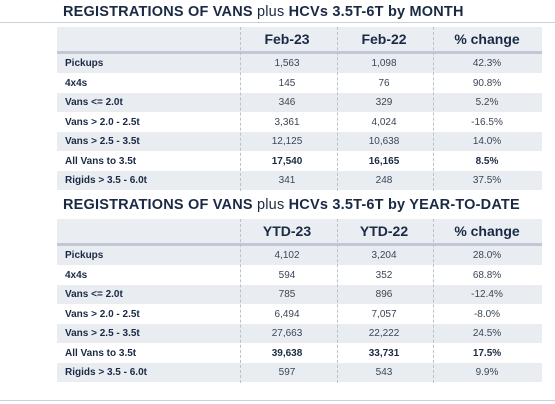  I want to click on table1-header: Feb-23 Feb-22 % change, so click(299, 40).